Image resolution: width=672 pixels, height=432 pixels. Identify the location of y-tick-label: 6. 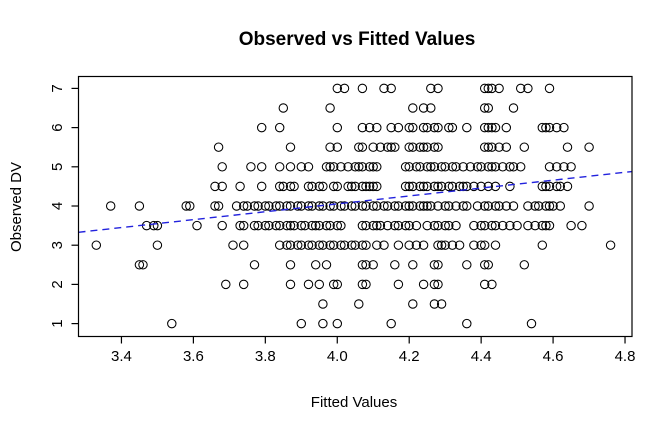
(57, 127).